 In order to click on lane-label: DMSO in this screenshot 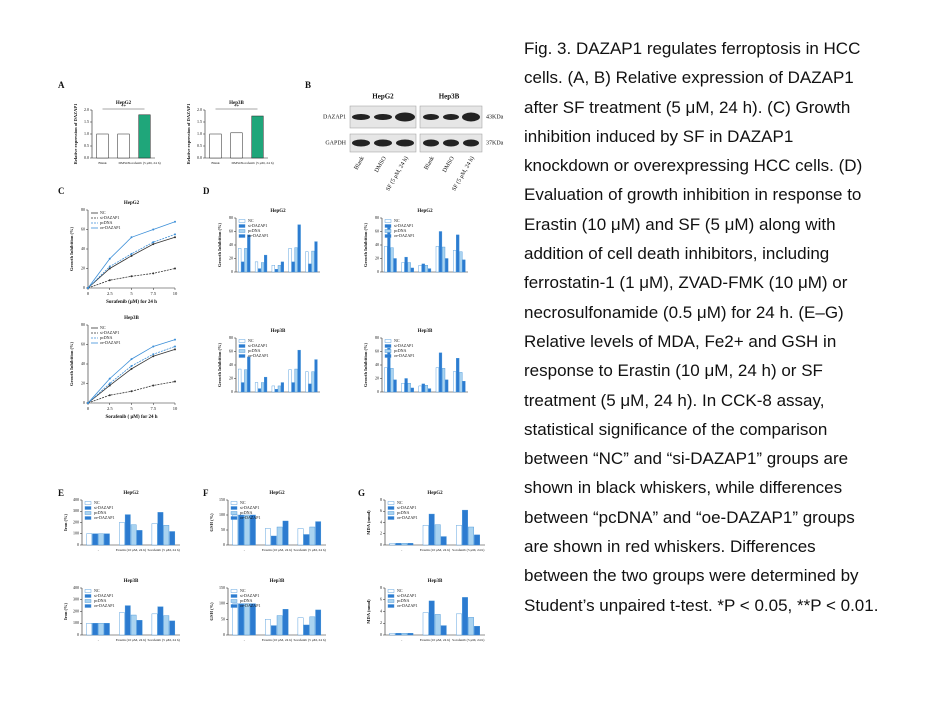, I will do `click(381, 164)`.